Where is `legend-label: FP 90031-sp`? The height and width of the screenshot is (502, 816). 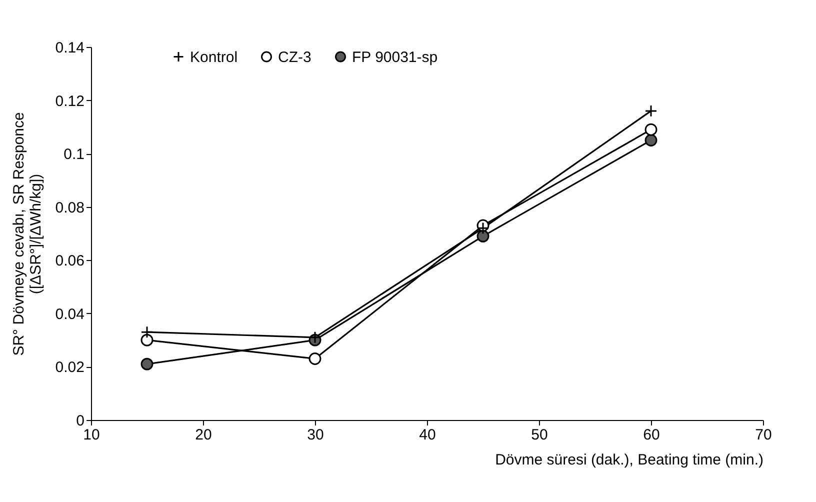 legend-label: FP 90031-sp is located at coordinates (395, 57).